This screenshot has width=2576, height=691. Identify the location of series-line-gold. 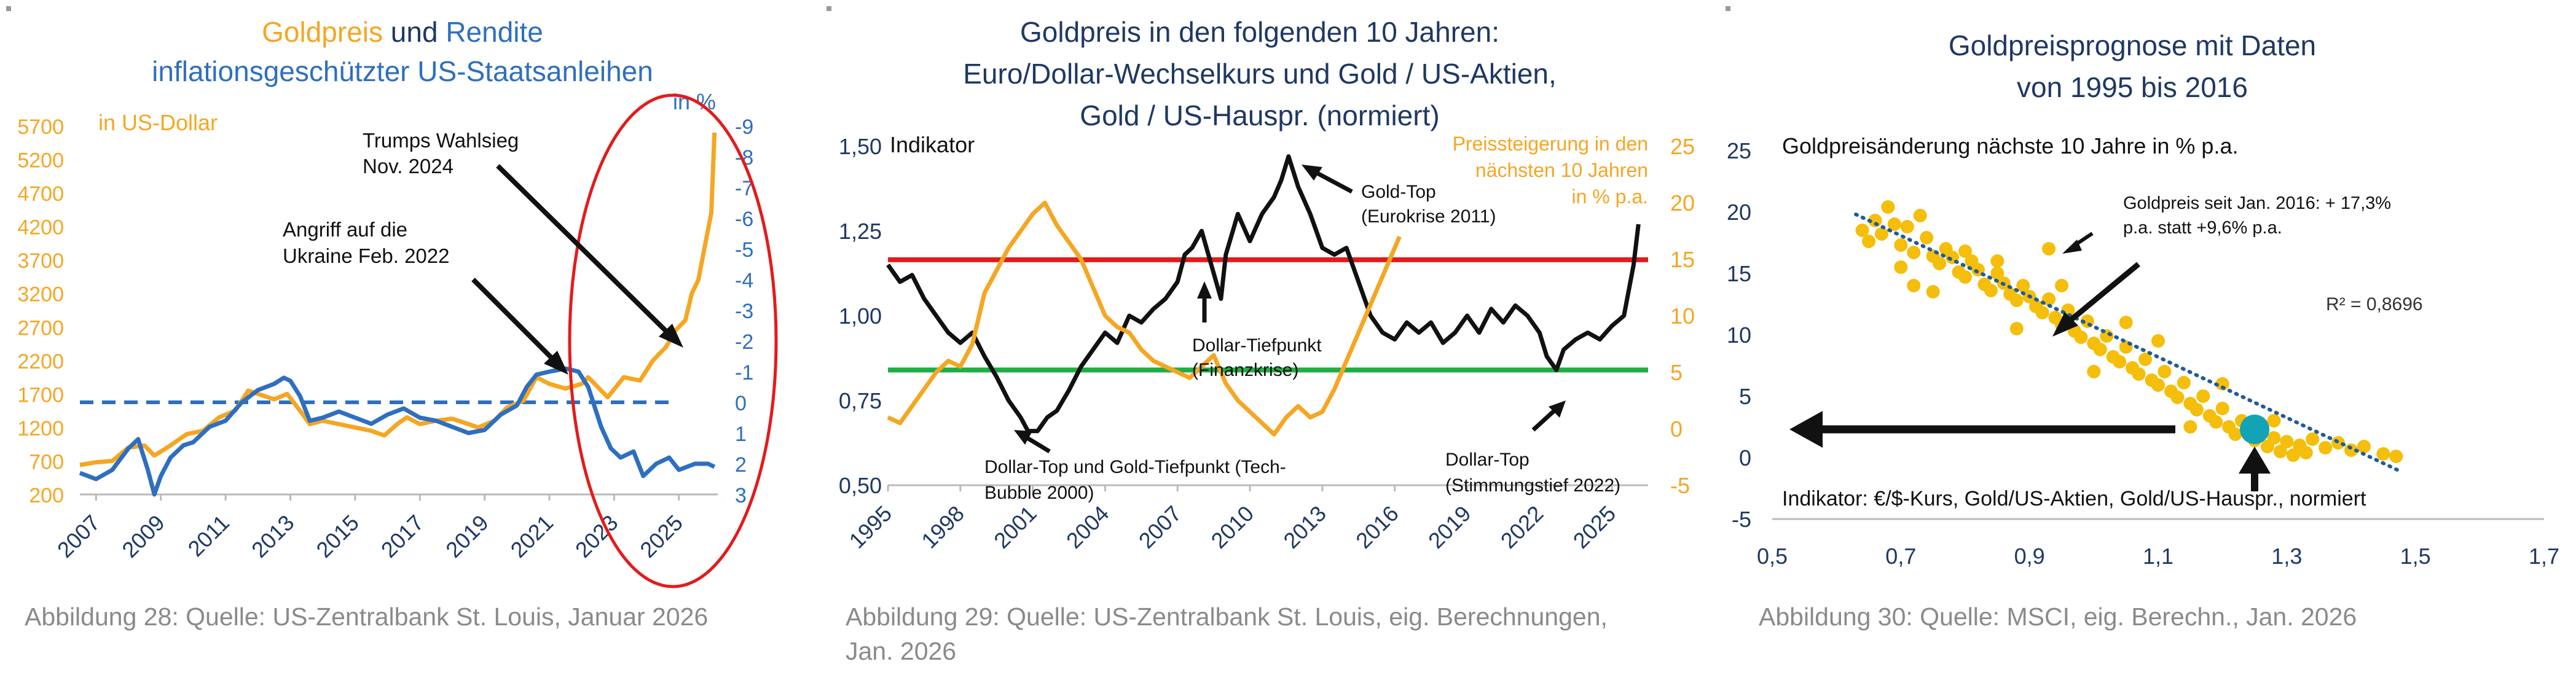
(398, 299).